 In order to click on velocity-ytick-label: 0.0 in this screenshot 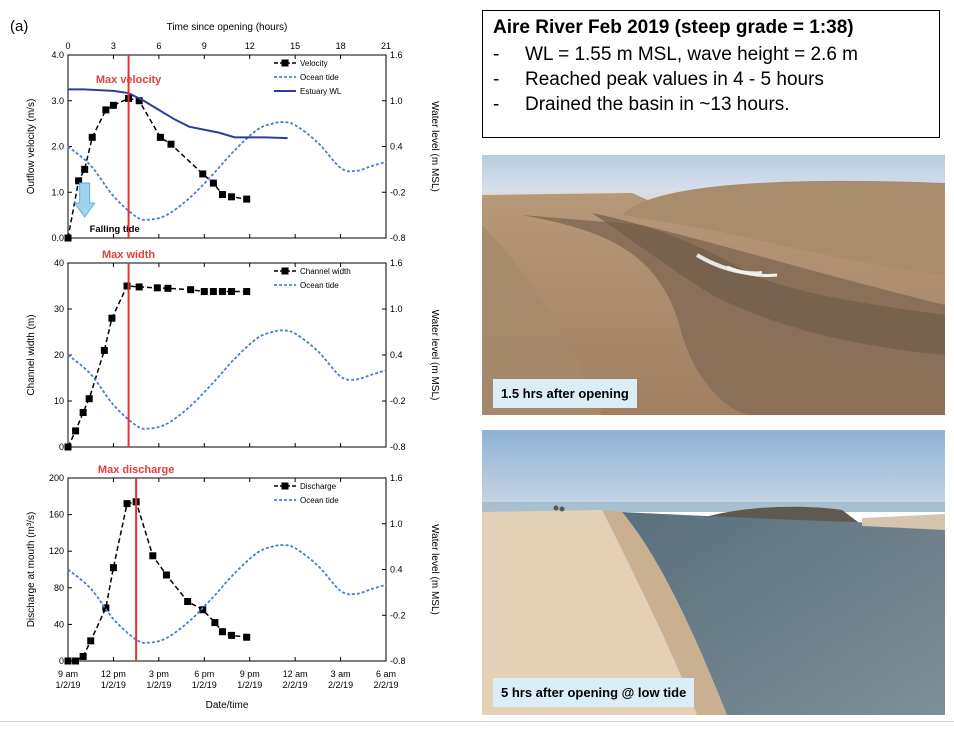, I will do `click(57, 238)`.